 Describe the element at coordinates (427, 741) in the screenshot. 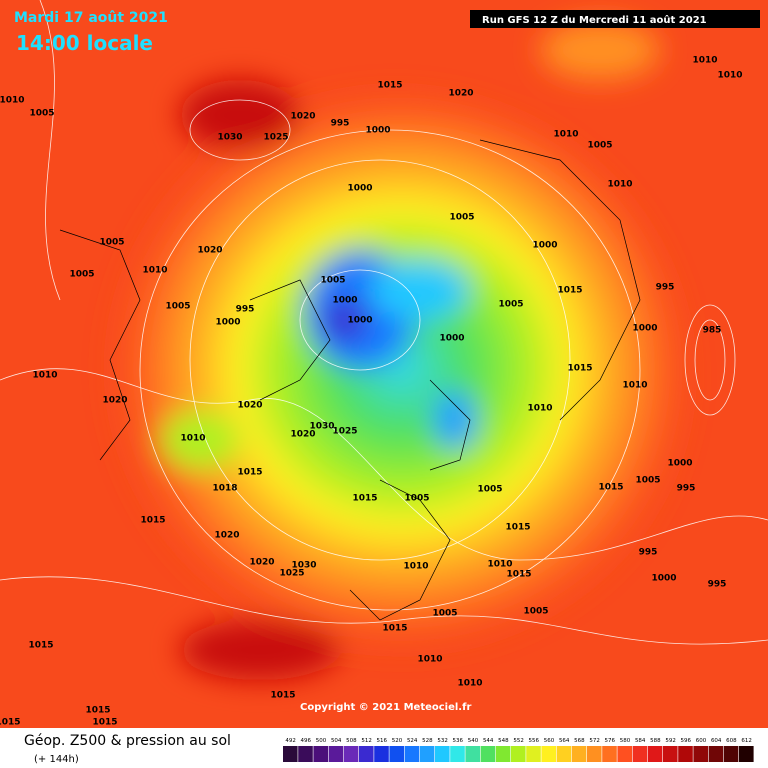

I see `scale-label: 528` at that location.